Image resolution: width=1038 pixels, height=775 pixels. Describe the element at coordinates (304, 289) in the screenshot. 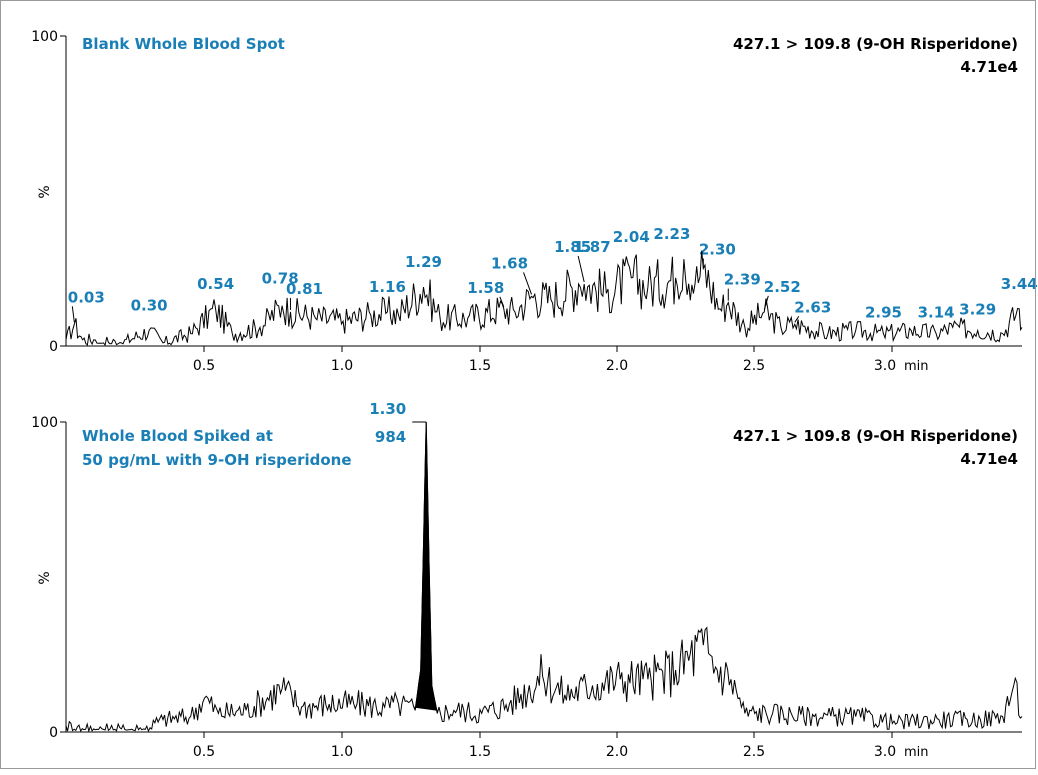

I see `peak-label: 0.81` at that location.